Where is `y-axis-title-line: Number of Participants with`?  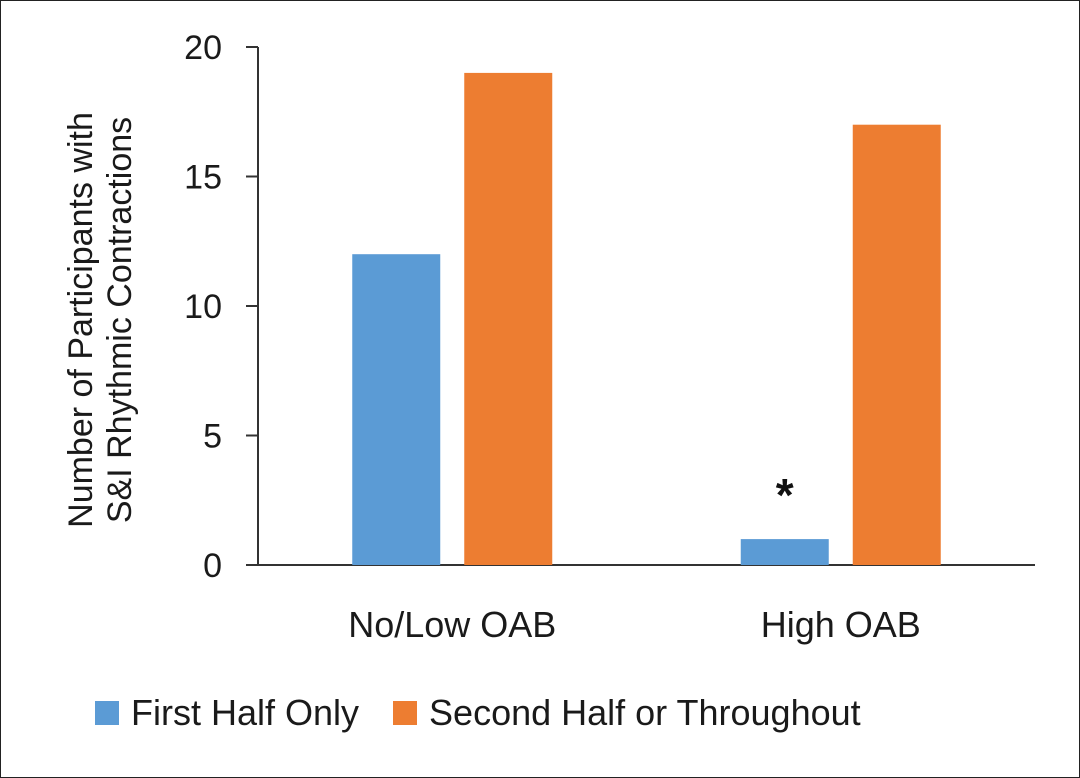
y-axis-title-line: Number of Participants with is located at coordinates (81, 320).